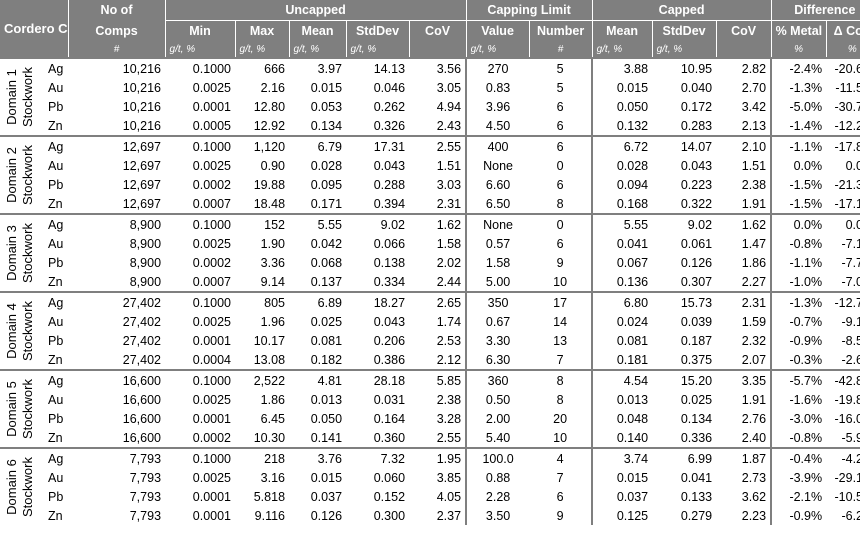  I want to click on capped-cov-cell: 2.73, so click(754, 477).